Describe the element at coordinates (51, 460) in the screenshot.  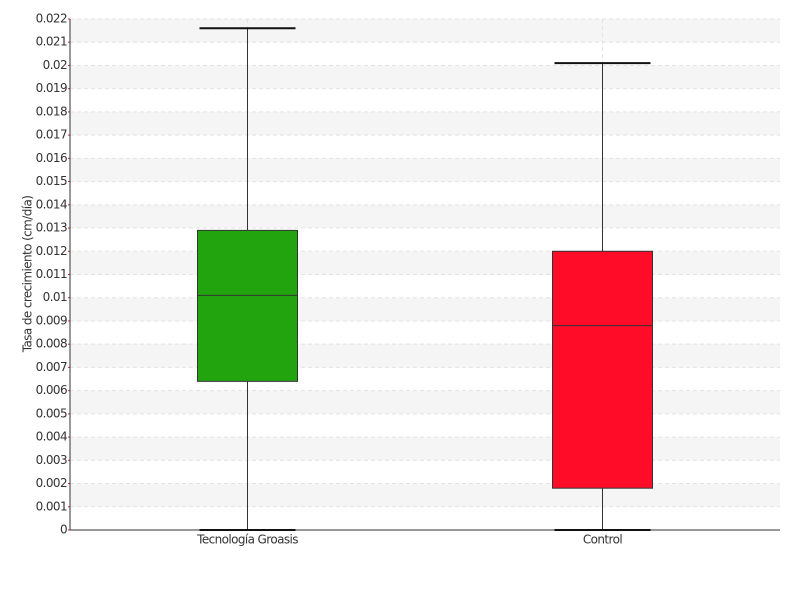
I see `y-tick-label: 0.003` at that location.